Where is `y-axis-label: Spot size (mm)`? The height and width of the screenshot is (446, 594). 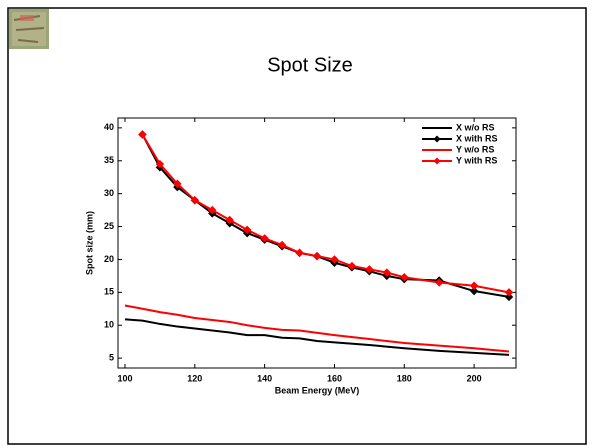
y-axis-label: Spot size (mm) is located at coordinates (89, 243).